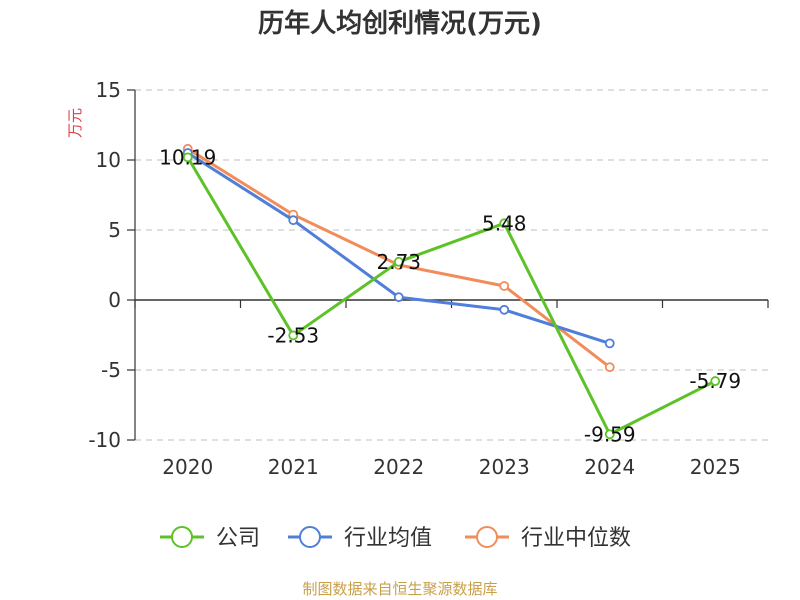  Describe the element at coordinates (504, 467) in the screenshot. I see `x-tick-label: 2023` at that location.